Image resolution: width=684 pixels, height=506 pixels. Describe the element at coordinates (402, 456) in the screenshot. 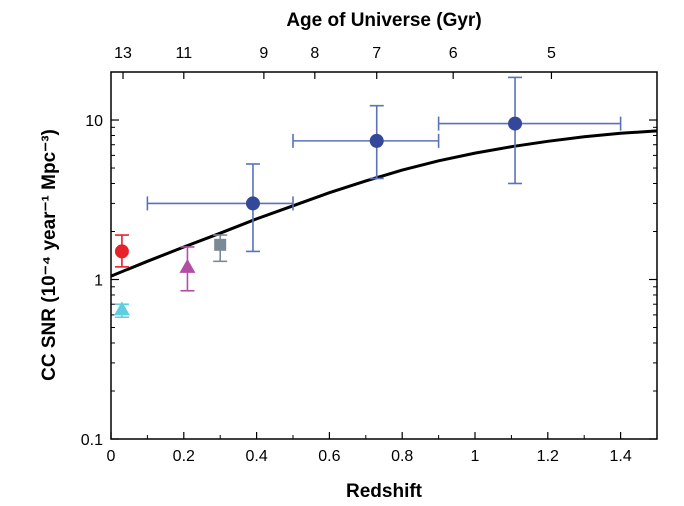

I see `x-tick-label: 0.8` at that location.